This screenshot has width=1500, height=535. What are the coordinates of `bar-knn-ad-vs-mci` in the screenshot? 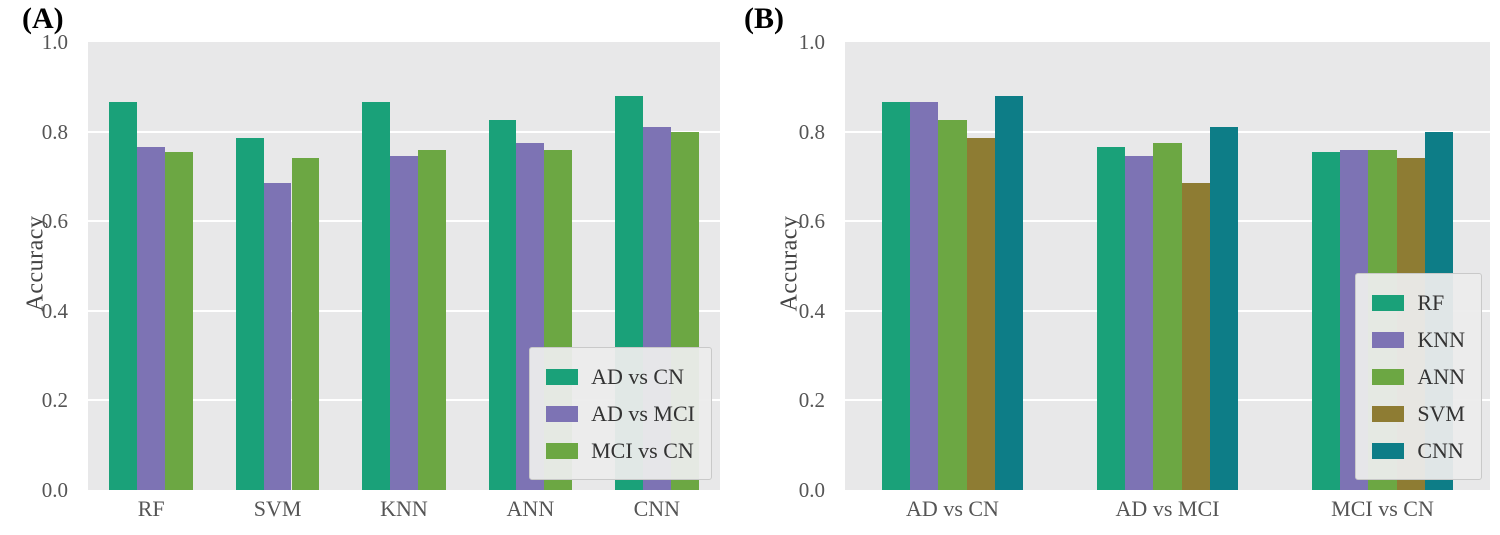 It's located at (1139, 323).